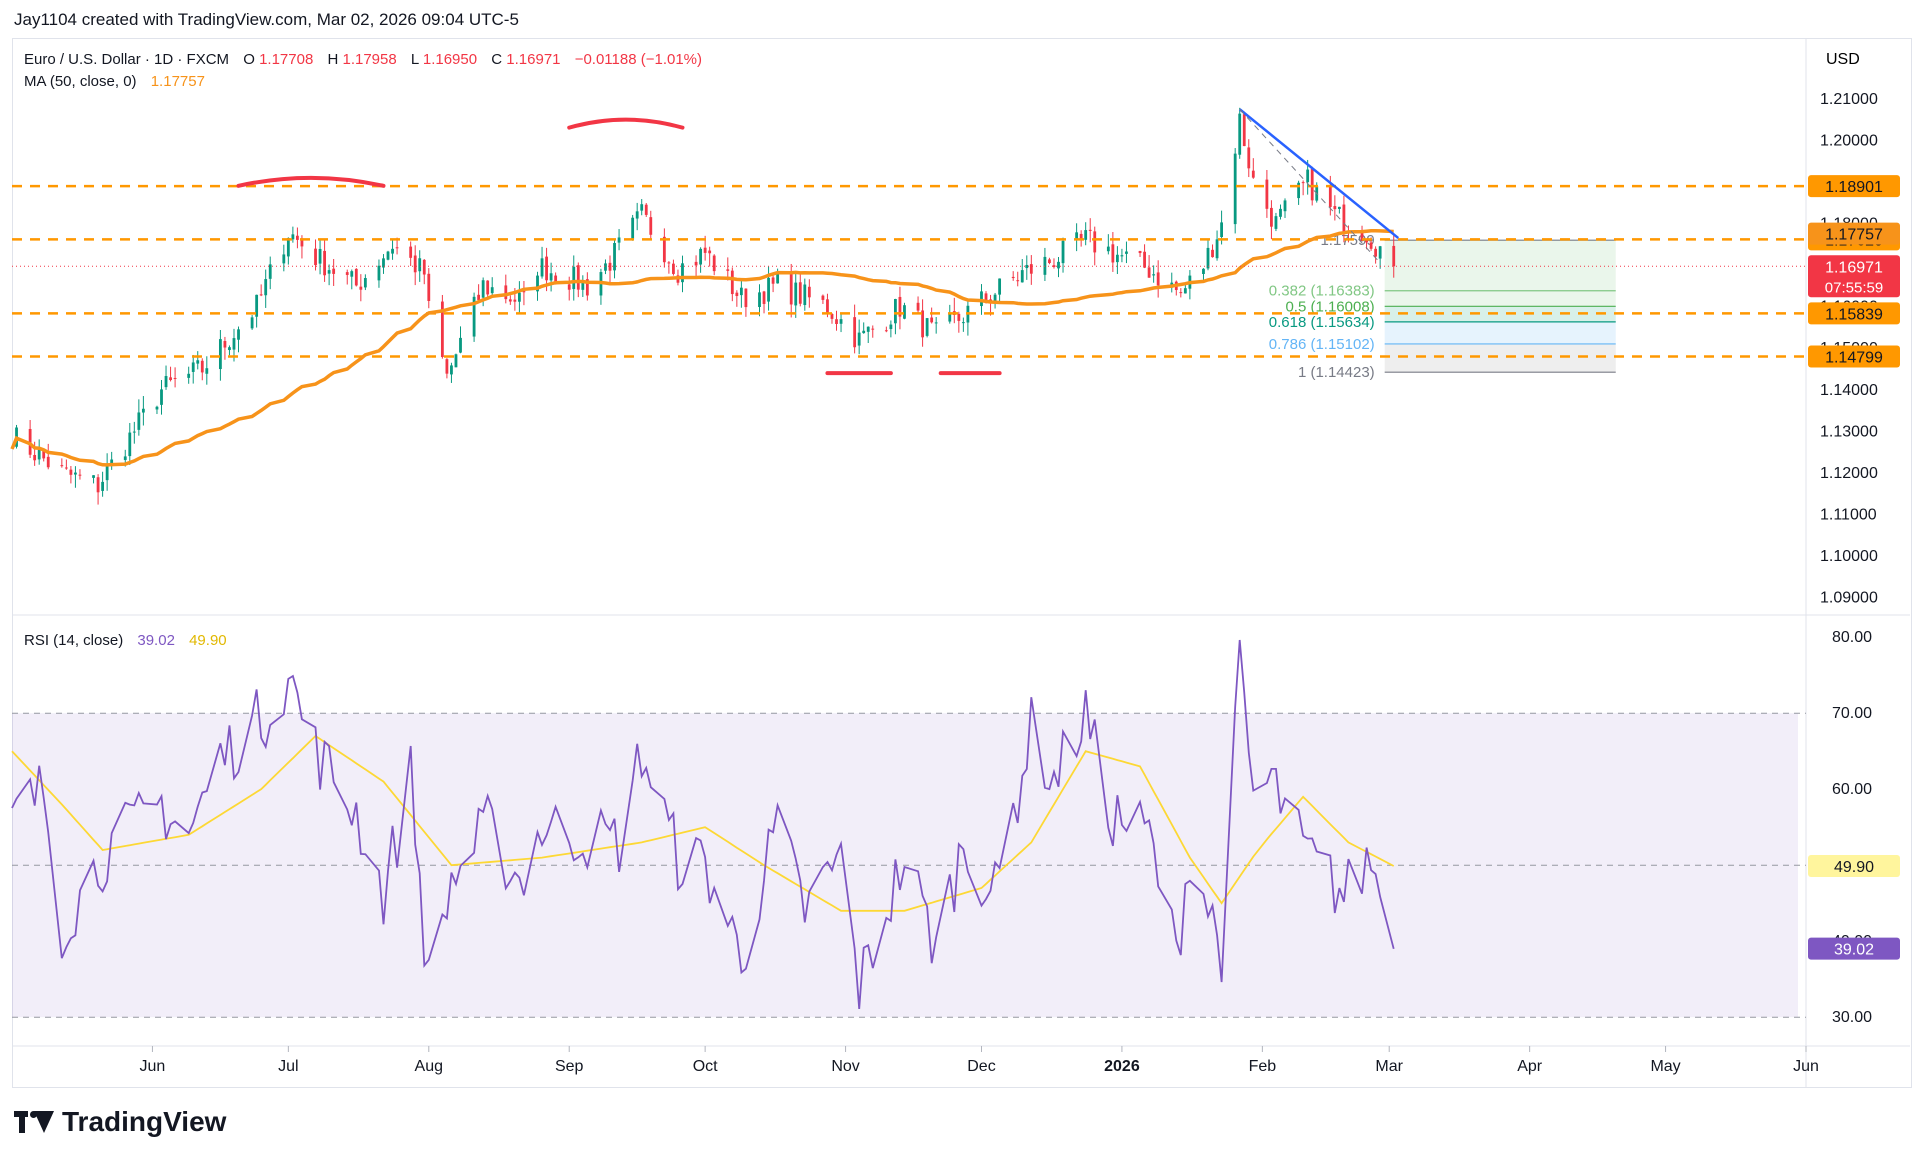 This screenshot has width=1920, height=1162. I want to click on rsi-ma-badge-label: 49.90, so click(1854, 867).